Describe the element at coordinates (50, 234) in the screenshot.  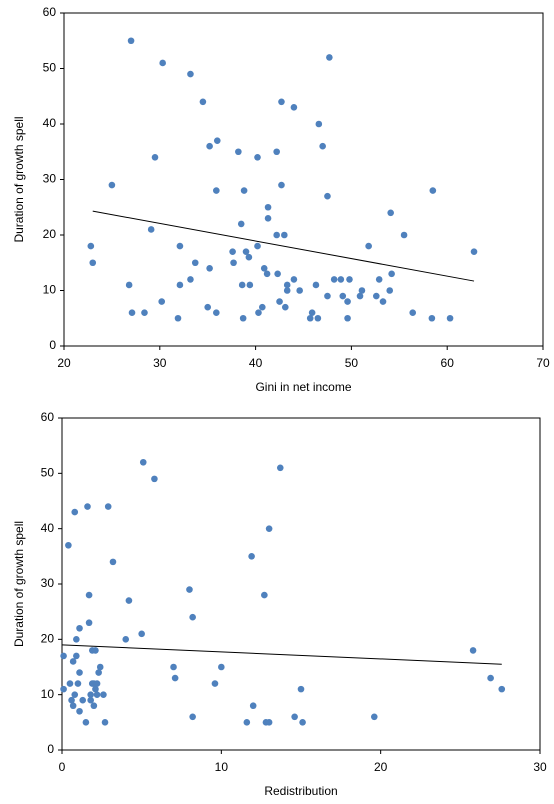
I see `y-tick-label: 20` at that location.